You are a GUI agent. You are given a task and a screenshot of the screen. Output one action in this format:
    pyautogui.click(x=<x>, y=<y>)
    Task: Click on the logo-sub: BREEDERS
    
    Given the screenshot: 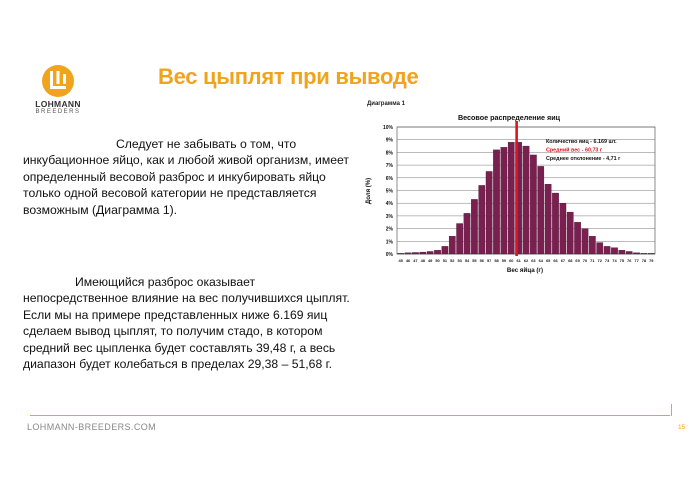 What is the action you would take?
    pyautogui.click(x=58, y=112)
    